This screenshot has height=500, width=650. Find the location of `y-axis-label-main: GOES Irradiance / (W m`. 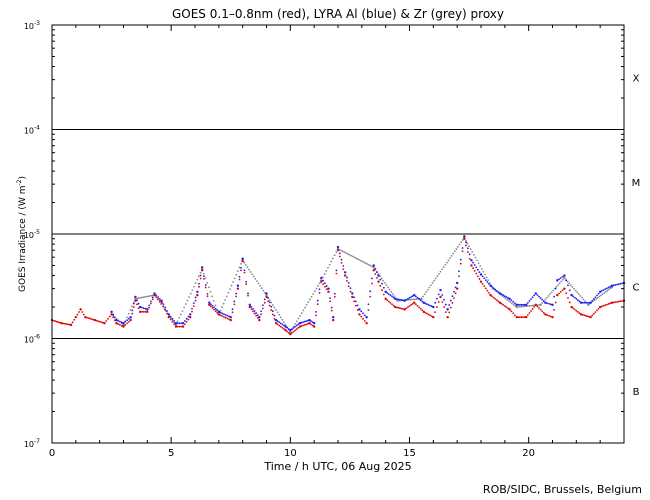

y-axis-label-main: GOES Irradiance / (W m is located at coordinates (23, 239).